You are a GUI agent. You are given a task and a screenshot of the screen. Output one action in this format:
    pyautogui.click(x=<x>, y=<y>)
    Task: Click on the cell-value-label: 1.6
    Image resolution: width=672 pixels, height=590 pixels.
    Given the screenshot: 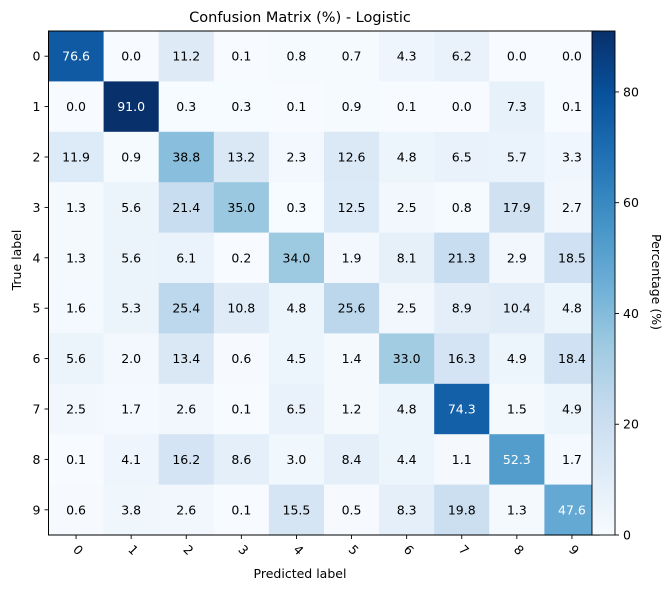 What is the action you would take?
    pyautogui.click(x=76, y=308)
    